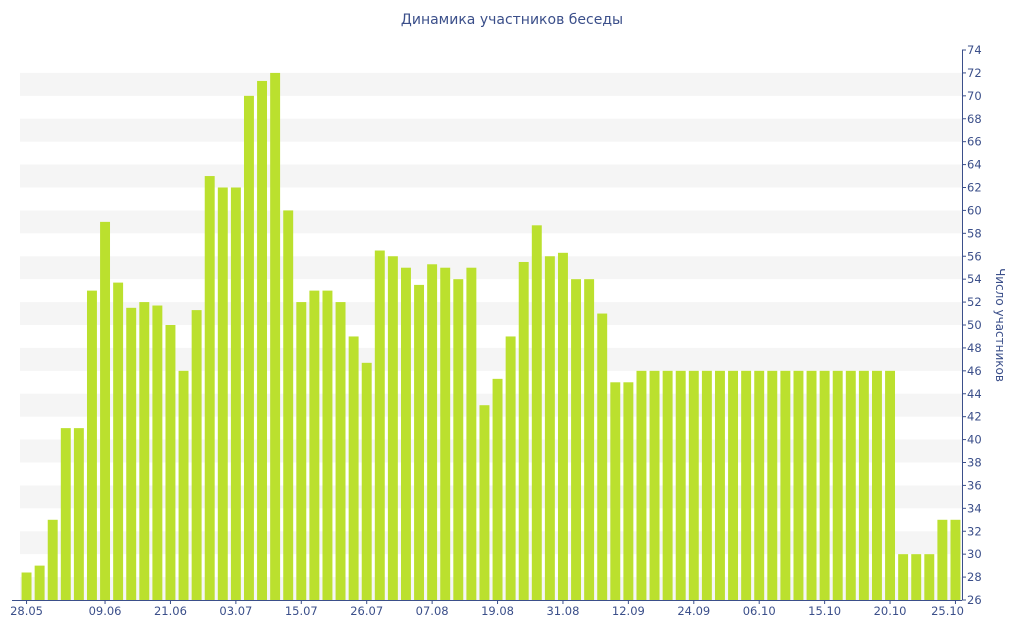 The width and height of the screenshot is (1024, 640). I want to click on x-tick-label: 06.10, so click(759, 611).